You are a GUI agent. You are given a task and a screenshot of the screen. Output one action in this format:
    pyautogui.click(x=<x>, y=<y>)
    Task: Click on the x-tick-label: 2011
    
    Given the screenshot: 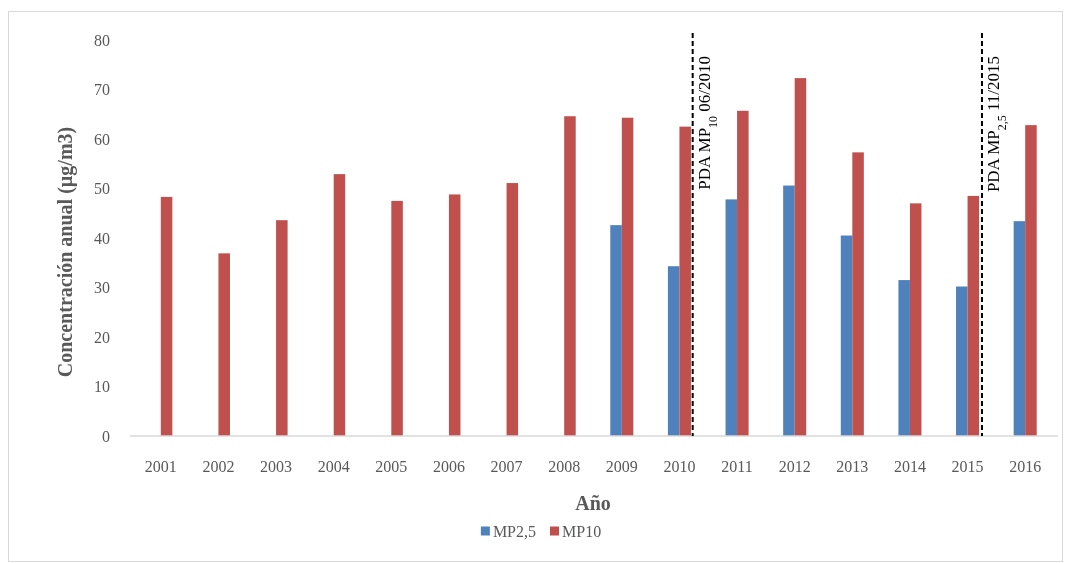 What is the action you would take?
    pyautogui.click(x=737, y=466)
    